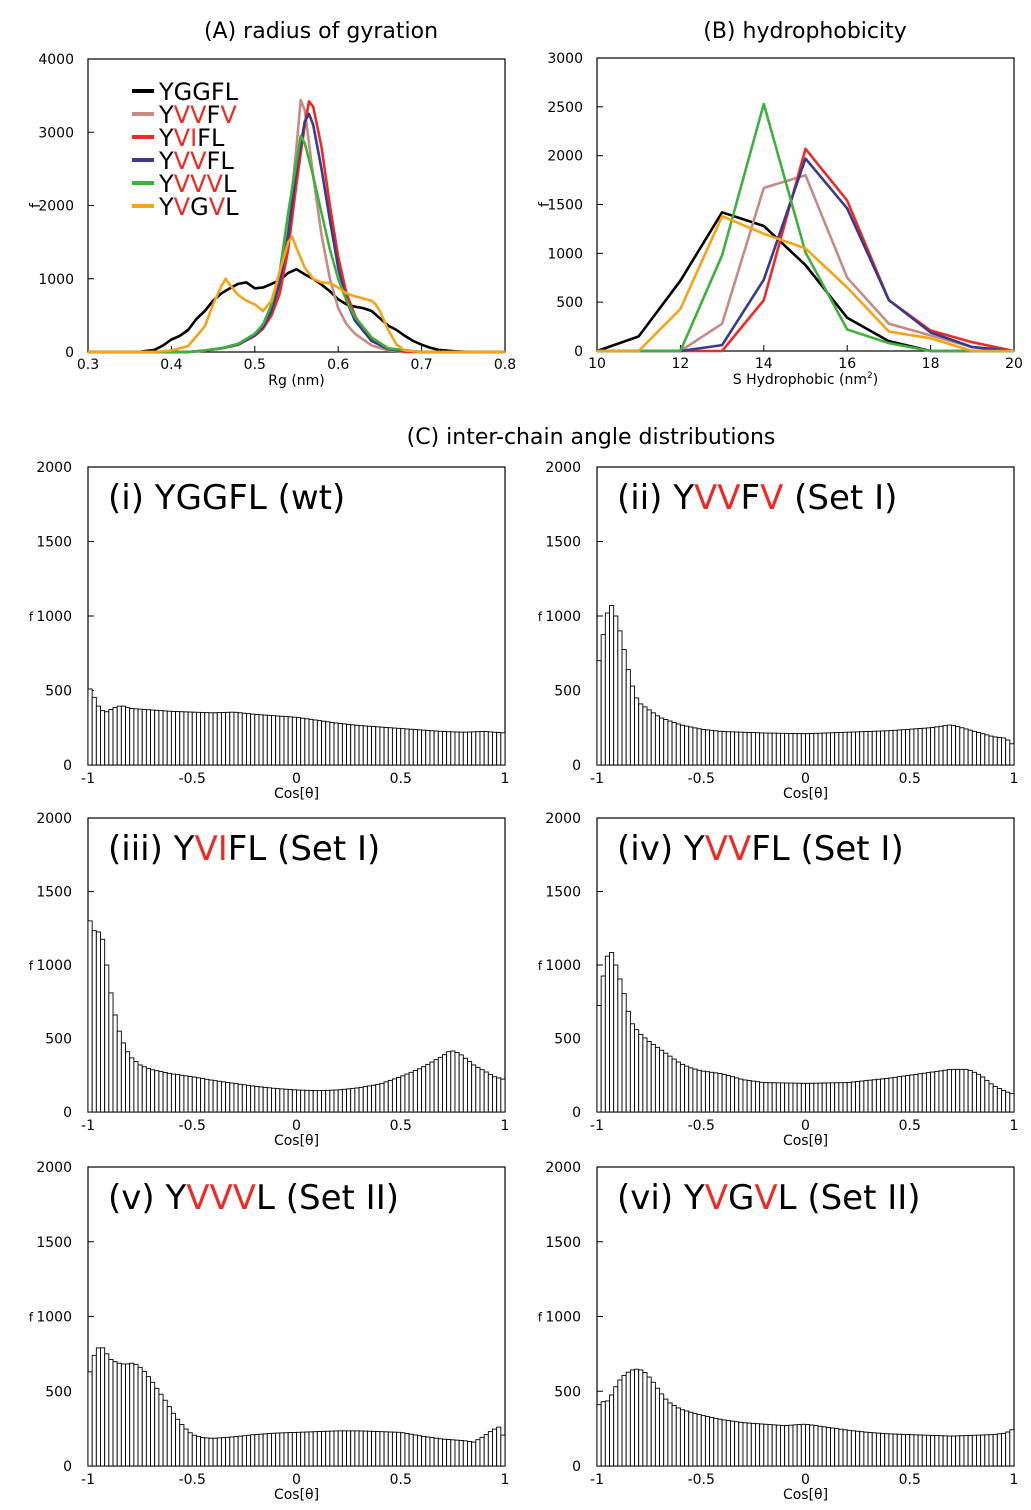  I want to click on panel-title-prefix: (iv) Y, so click(661, 849).